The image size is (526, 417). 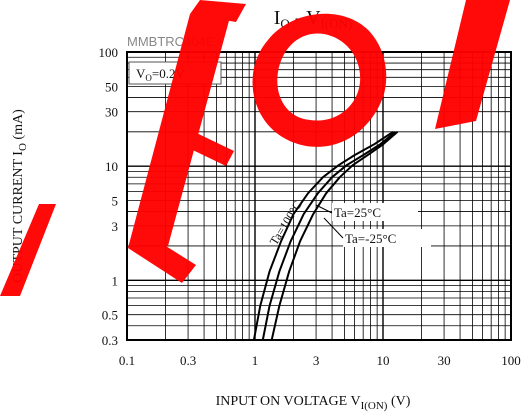 What do you see at coordinates (288, 401) in the screenshot?
I see `xlabel-a: INPUT ON VOLTAGE V` at bounding box center [288, 401].